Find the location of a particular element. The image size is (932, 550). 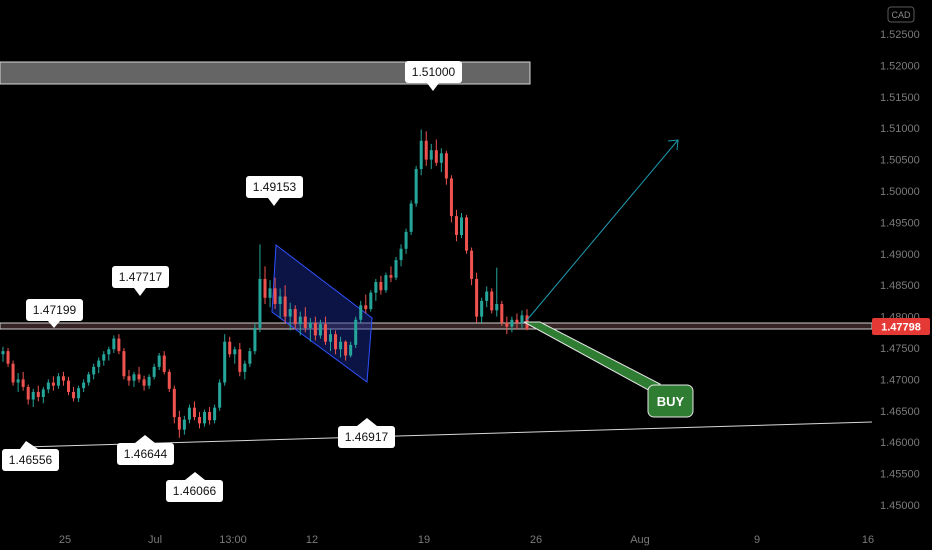

callout-channel-low: 1.46917 is located at coordinates (366, 433).